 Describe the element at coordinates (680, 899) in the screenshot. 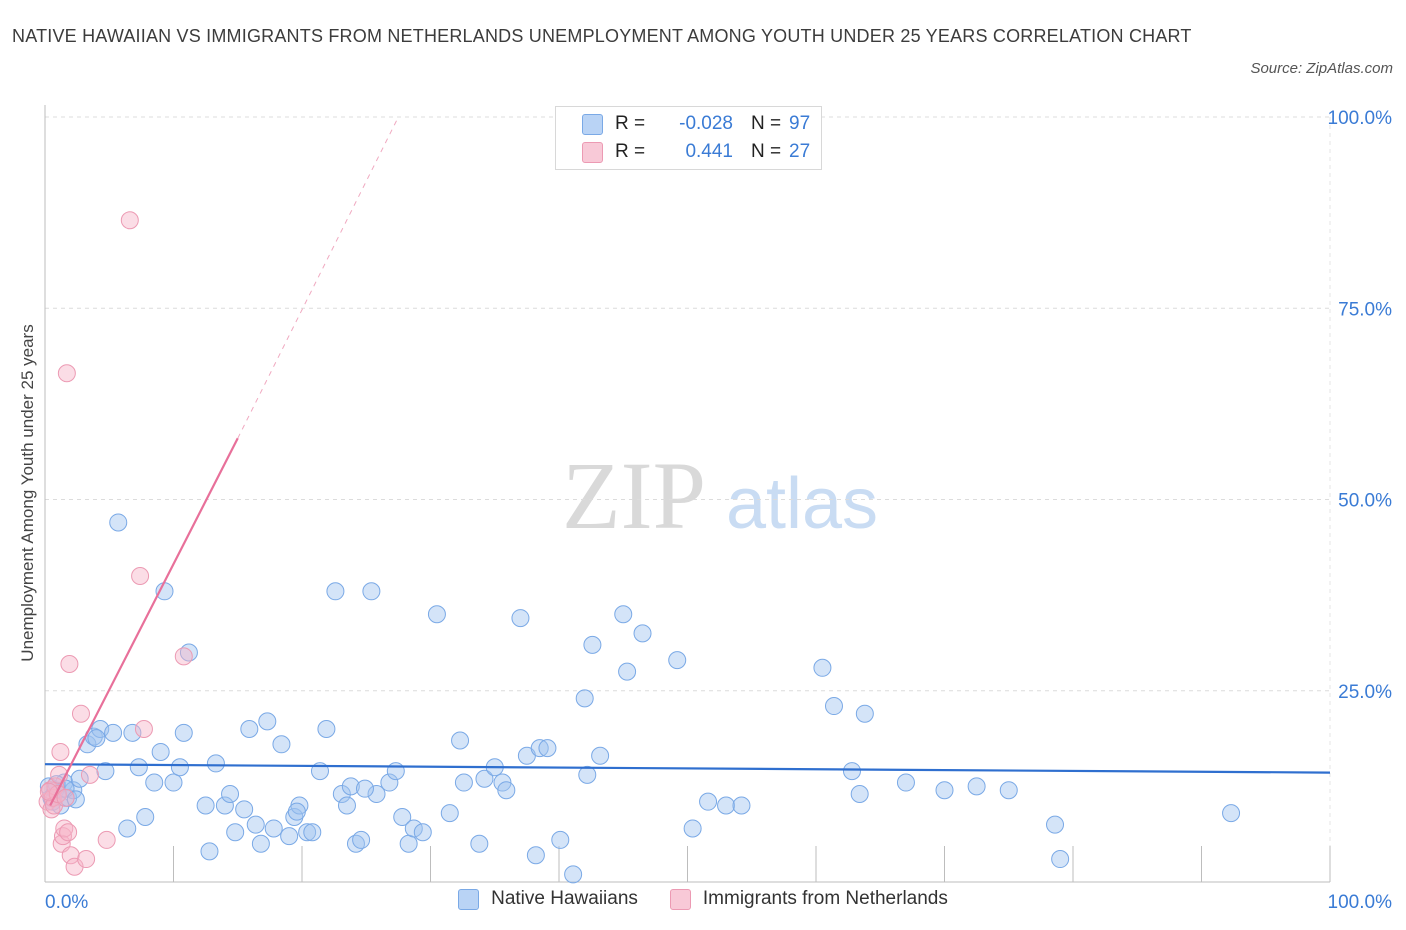

I see `legend-swatch-pink` at that location.